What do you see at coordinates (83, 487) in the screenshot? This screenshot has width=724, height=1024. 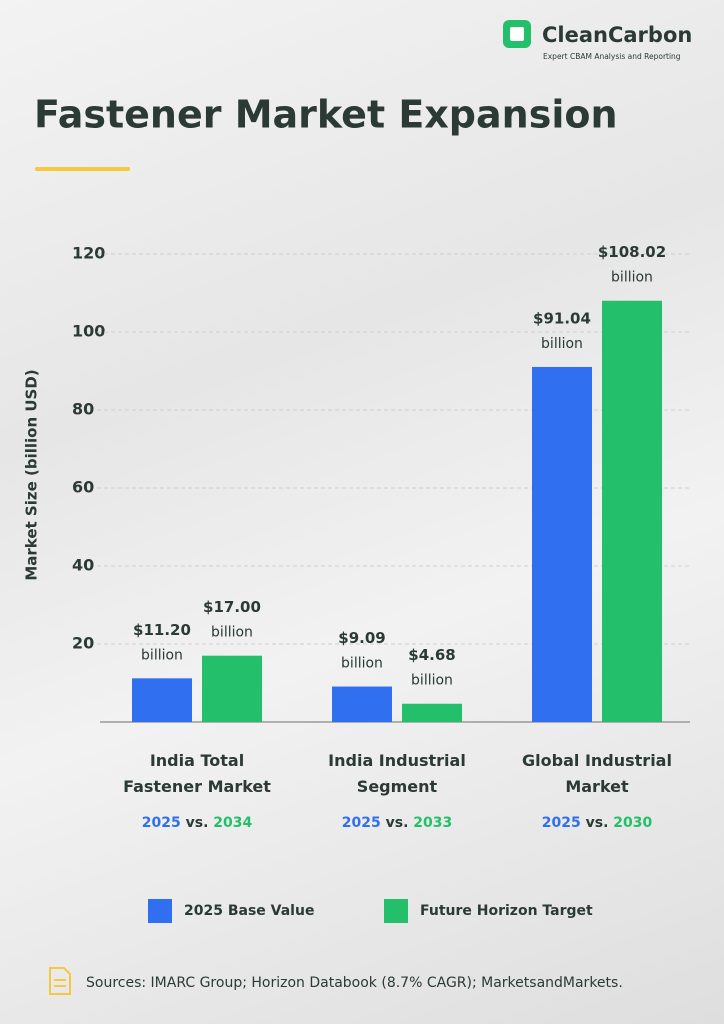 I see `y-tick-label: 60` at bounding box center [83, 487].